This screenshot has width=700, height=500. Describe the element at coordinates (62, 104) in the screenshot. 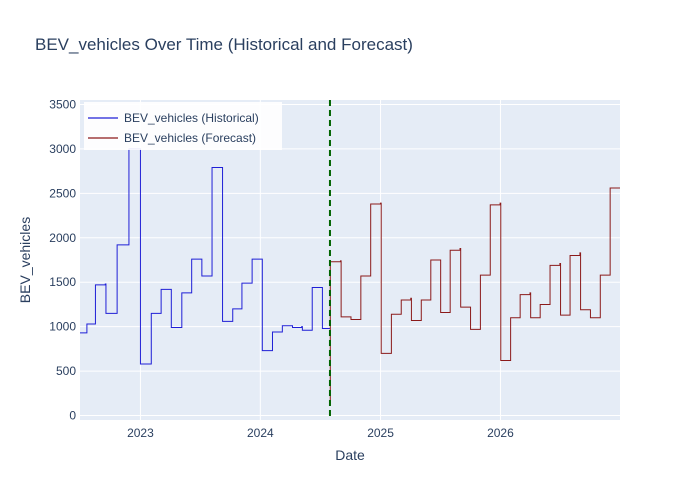

I see `y-tick-label: 3500` at that location.